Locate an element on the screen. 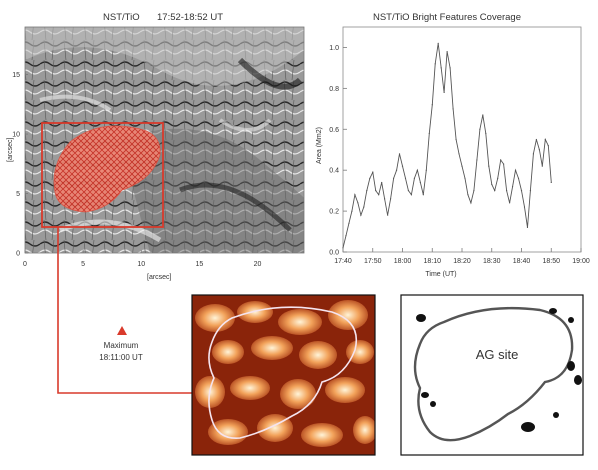 The width and height of the screenshot is (598, 470). flow-map-y-axis-label: [arcsec] is located at coordinates (10, 149).